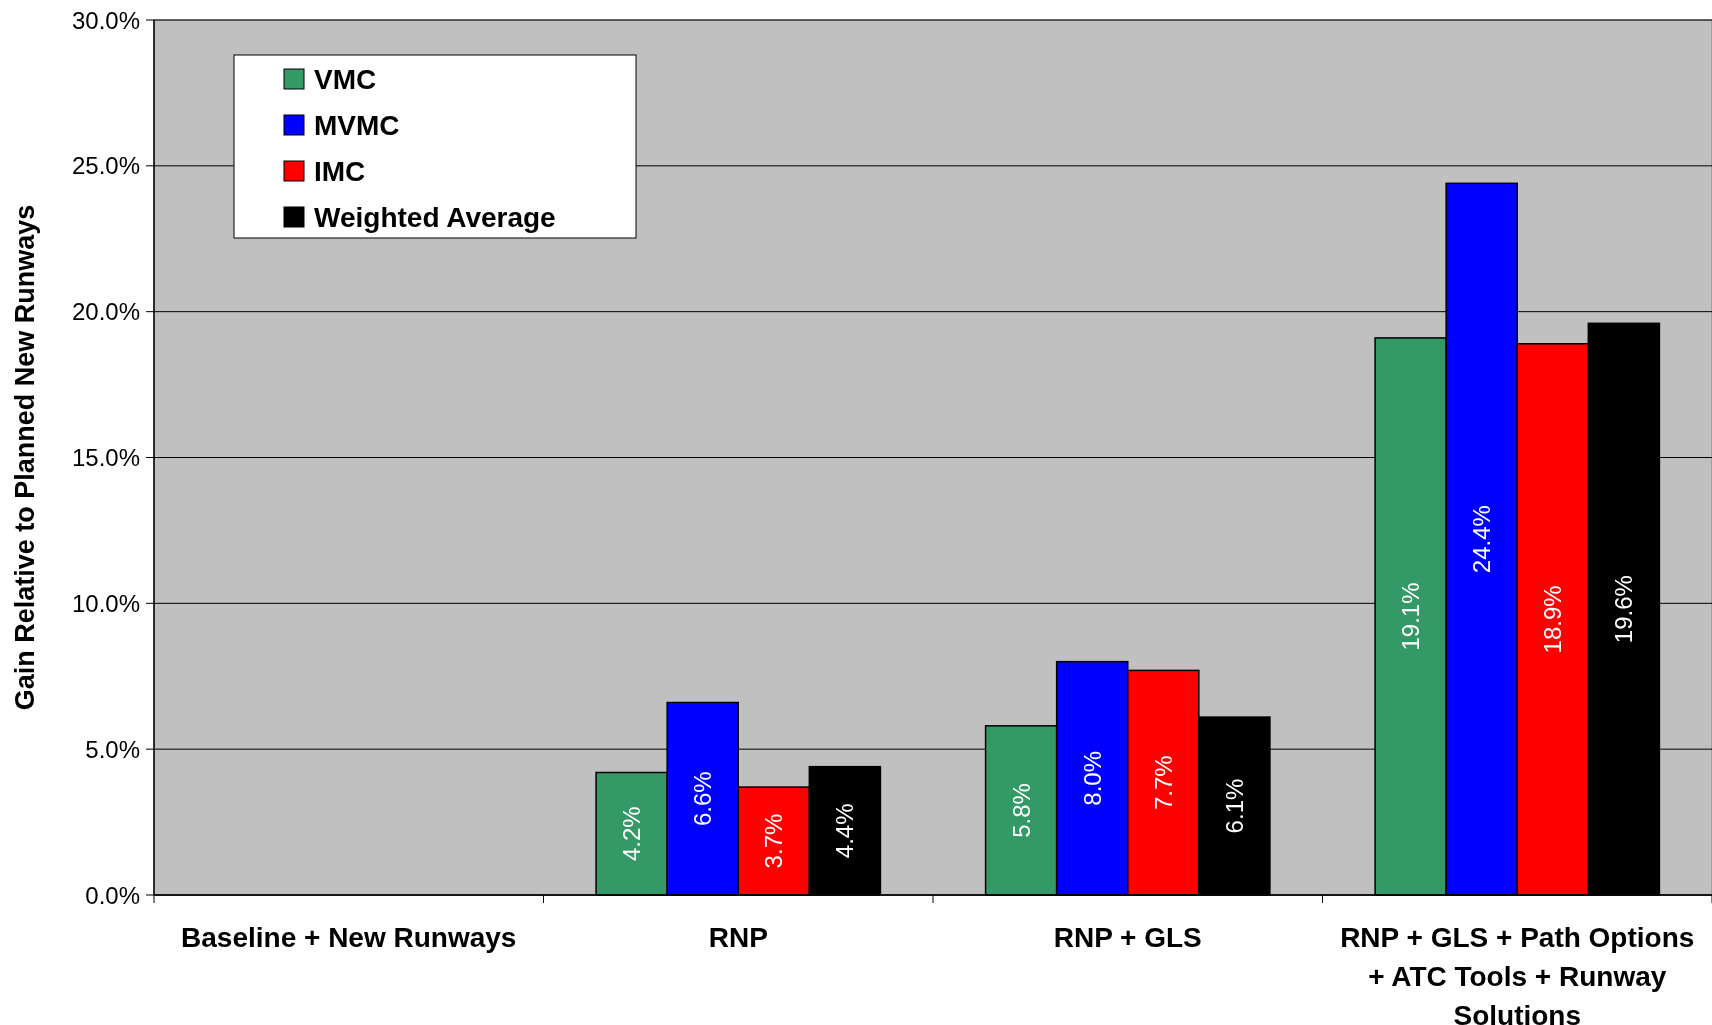 Image resolution: width=1712 pixels, height=1025 pixels. I want to click on data-label: 4.2%, so click(632, 834).